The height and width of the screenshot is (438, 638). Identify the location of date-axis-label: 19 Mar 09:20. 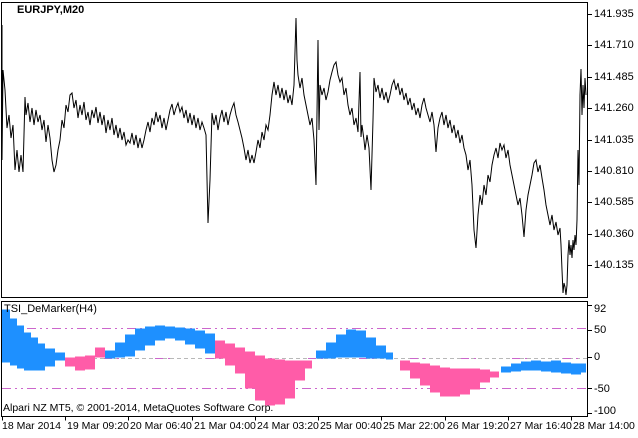
(98, 426).